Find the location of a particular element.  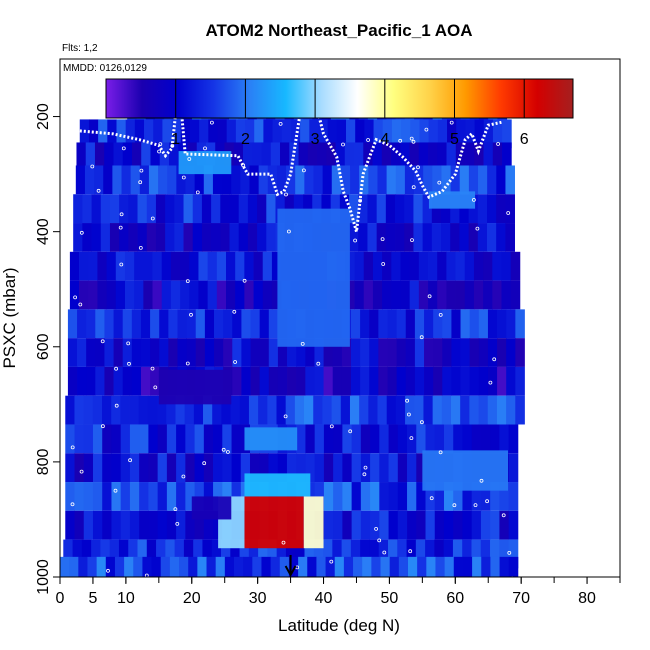

x-tick-label: 5 is located at coordinates (92, 598).